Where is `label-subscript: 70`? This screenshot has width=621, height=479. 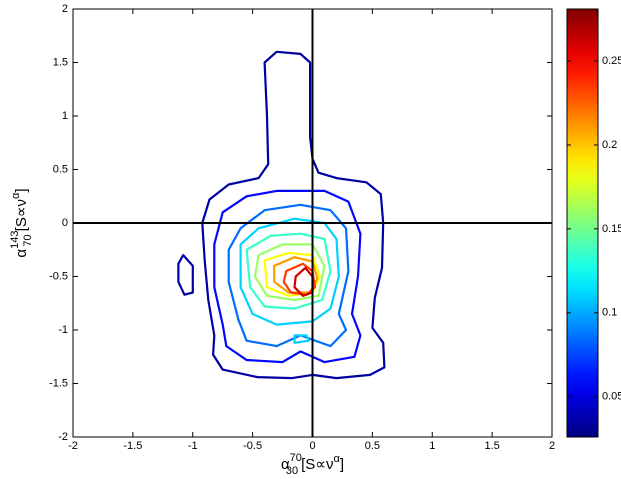 label-subscript: 70 is located at coordinates (28, 240).